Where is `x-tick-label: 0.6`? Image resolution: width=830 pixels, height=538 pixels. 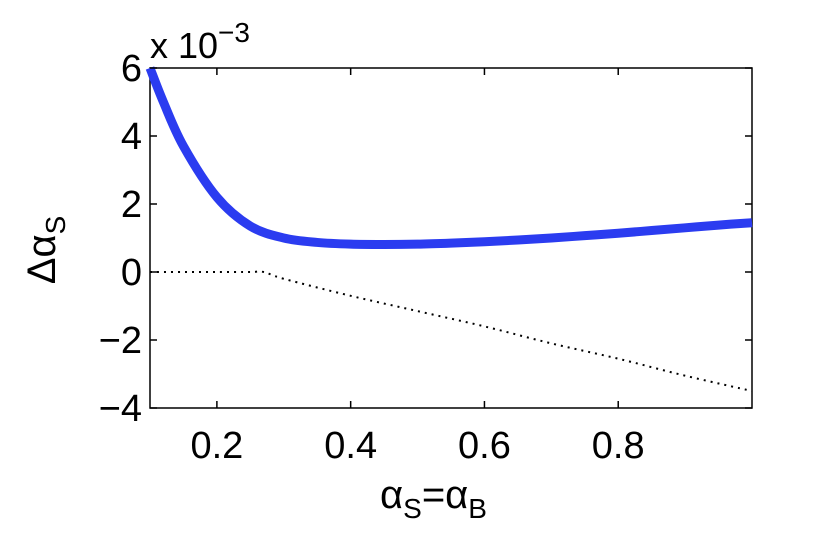 x-tick-label: 0.6 is located at coordinates (484, 446).